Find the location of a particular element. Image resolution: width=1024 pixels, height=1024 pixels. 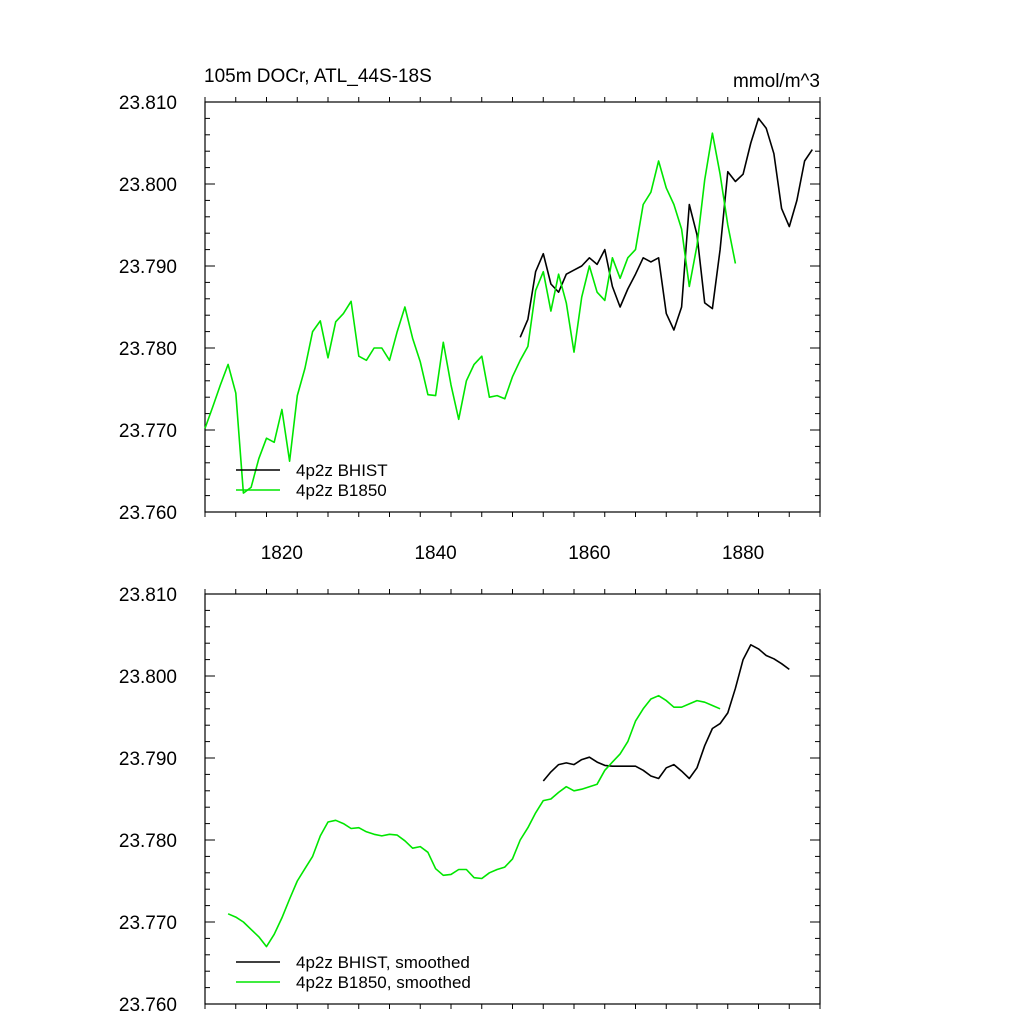

x-tick-label: 1820 is located at coordinates (282, 553).